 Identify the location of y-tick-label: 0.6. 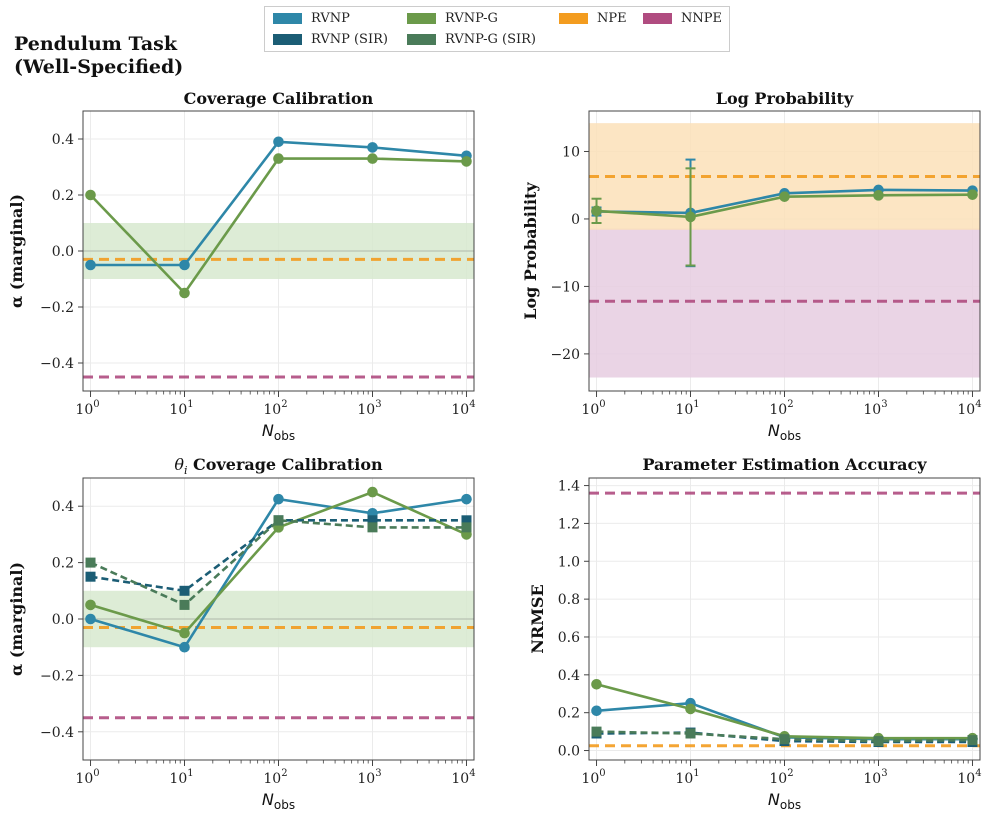
(569, 638).